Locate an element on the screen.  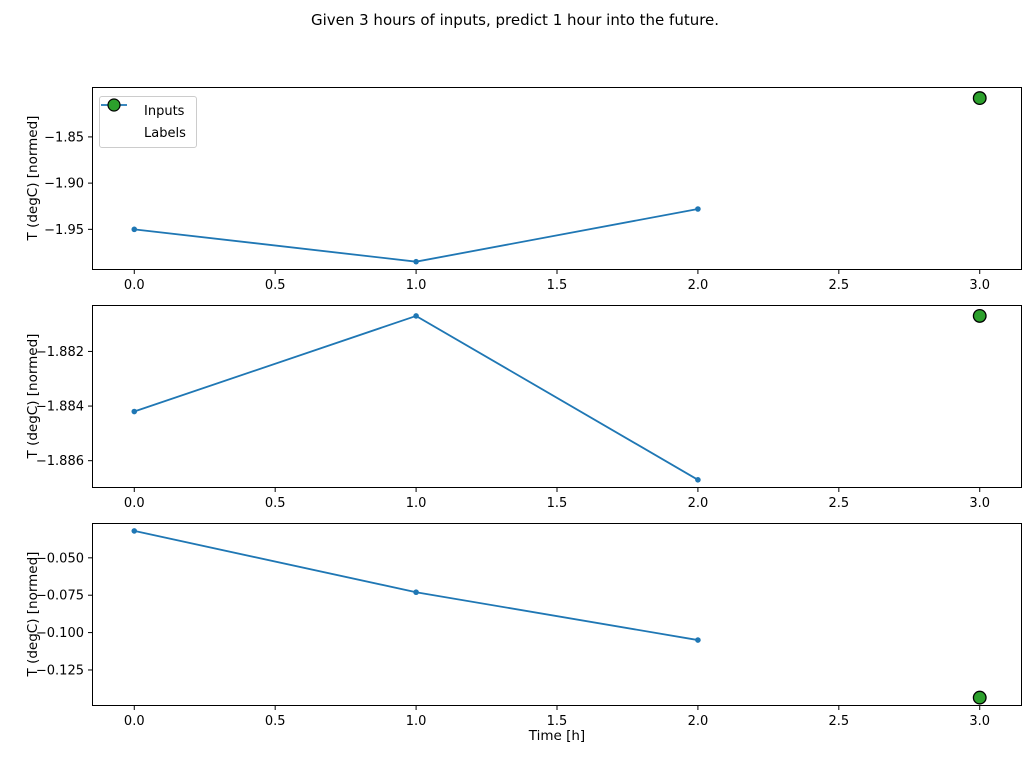
y-tick-label: −1.85 is located at coordinates (64, 137).